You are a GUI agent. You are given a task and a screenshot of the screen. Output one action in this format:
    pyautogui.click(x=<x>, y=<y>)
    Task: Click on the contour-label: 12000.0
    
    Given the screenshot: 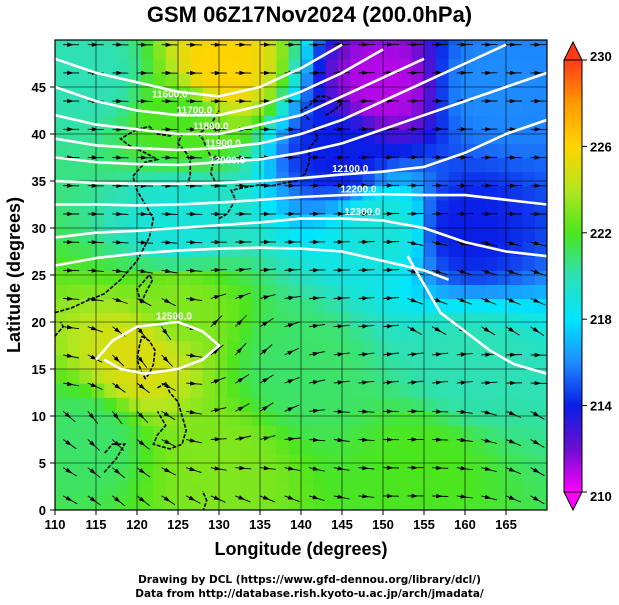 What is the action you would take?
    pyautogui.click(x=227, y=160)
    